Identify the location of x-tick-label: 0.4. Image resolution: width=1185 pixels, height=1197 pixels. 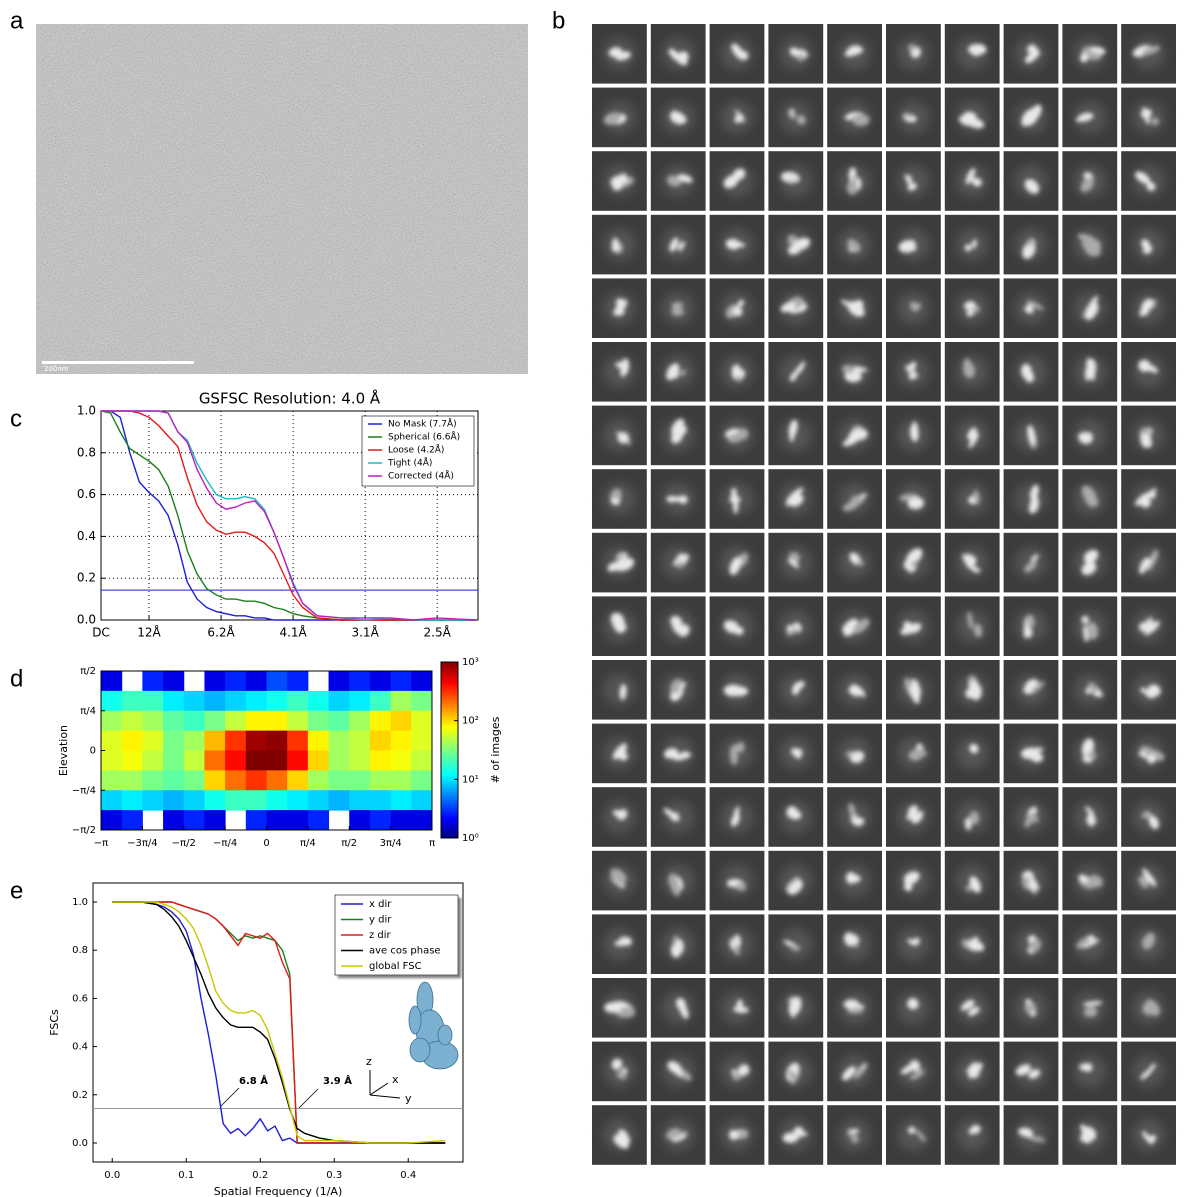
(408, 1175).